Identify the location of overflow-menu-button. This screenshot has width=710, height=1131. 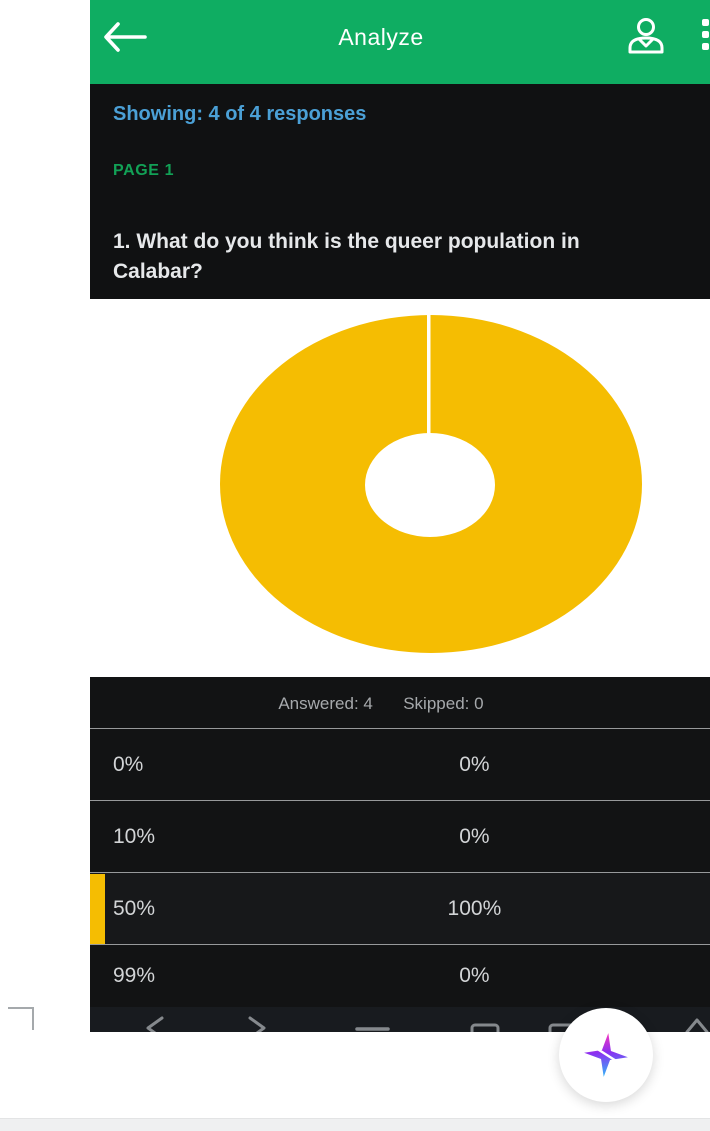
(706, 41).